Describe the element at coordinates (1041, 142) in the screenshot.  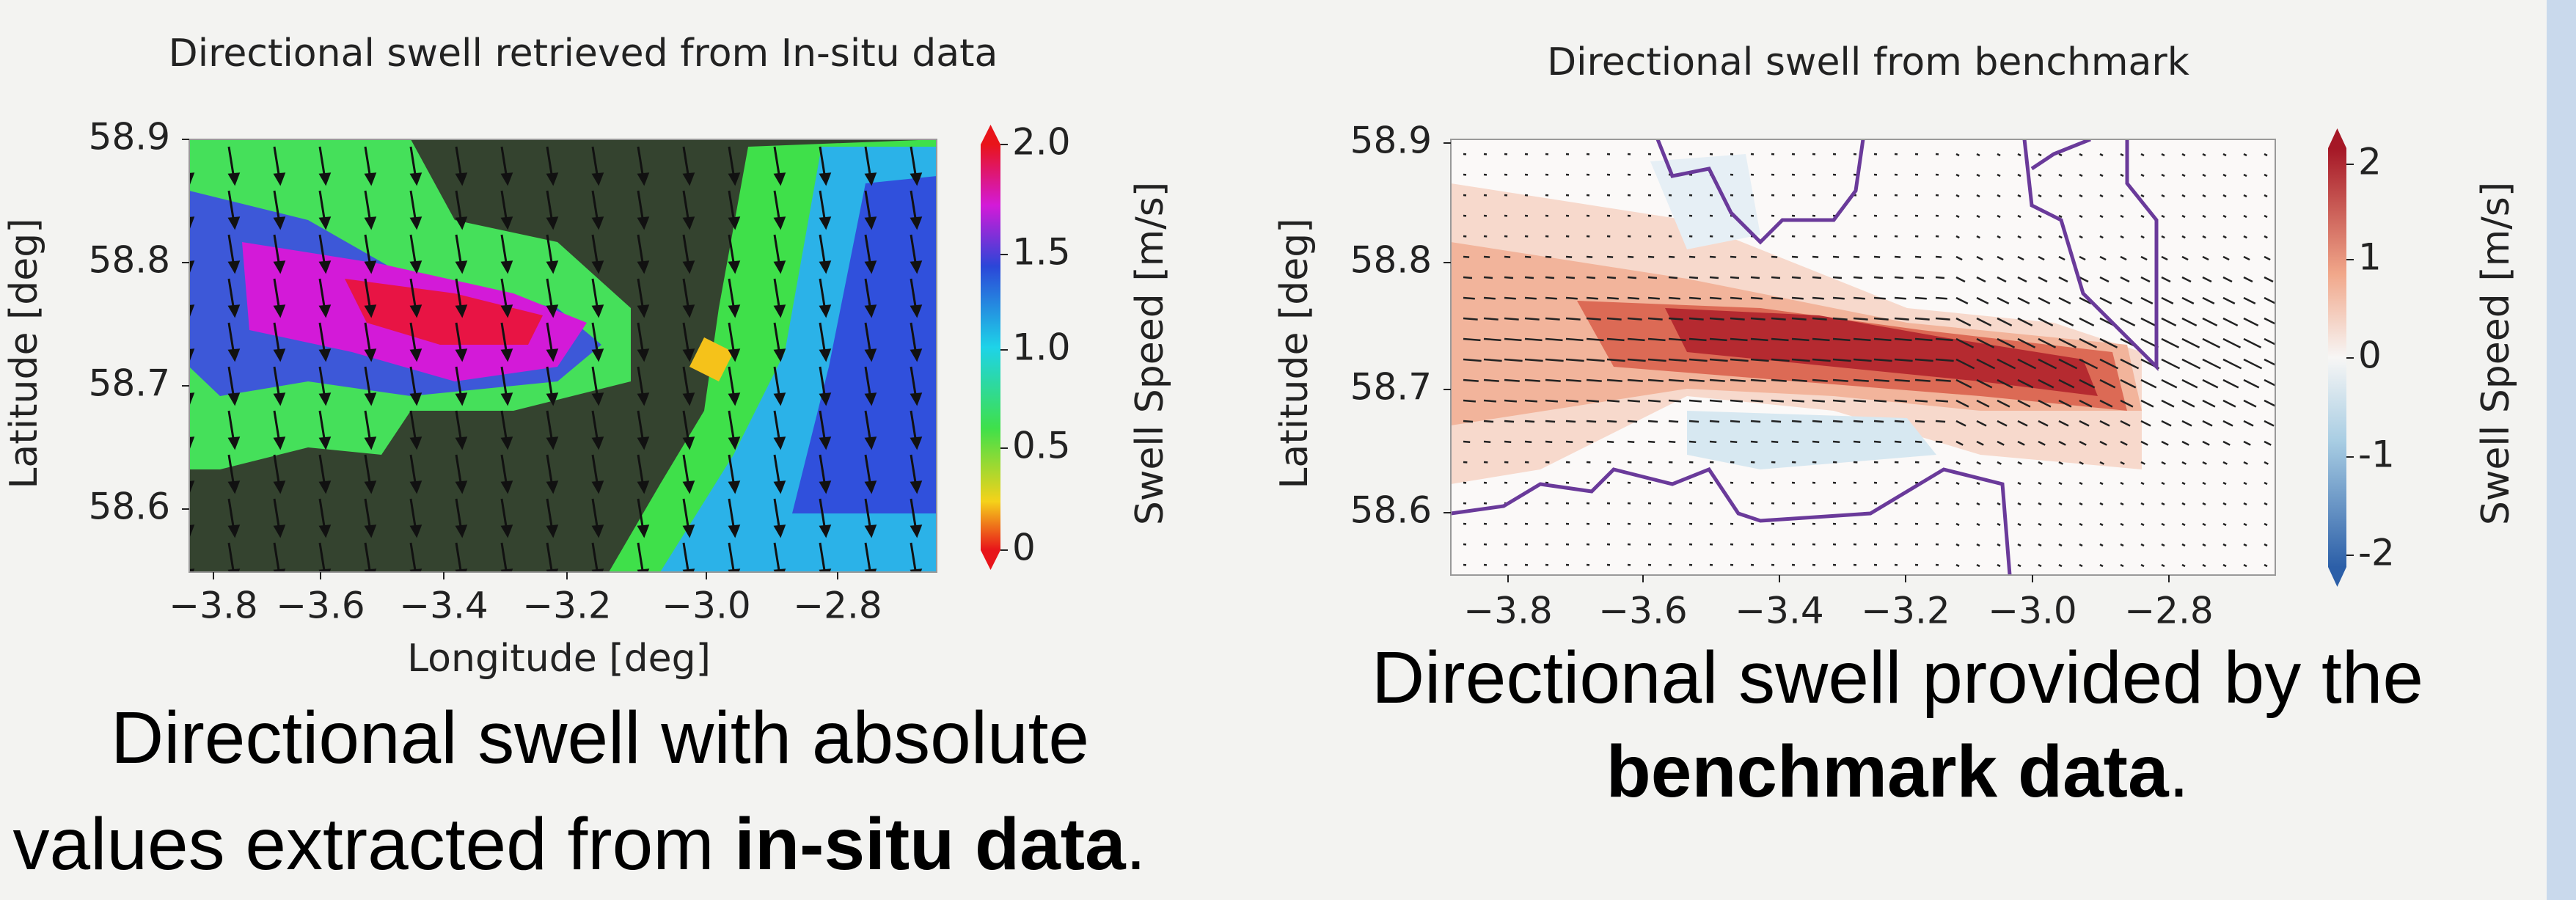
I see `colorbar-tick-label: 2.0` at that location.